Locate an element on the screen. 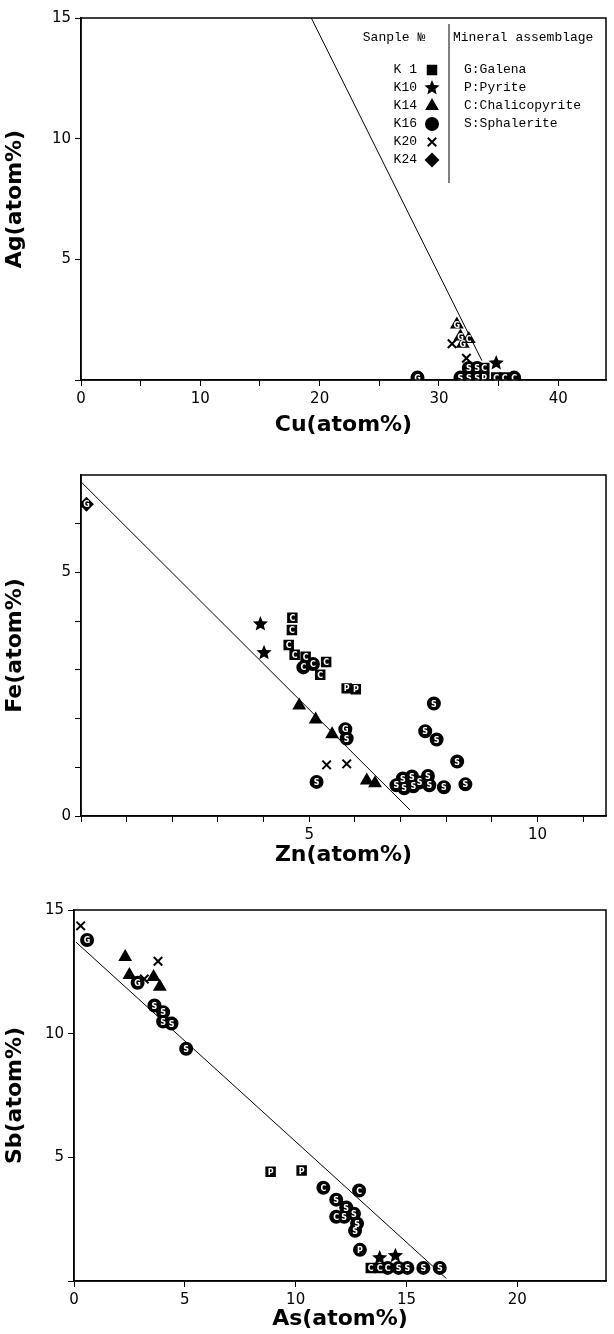 Image resolution: width=614 pixels, height=1334 pixels. annotation: S:Sphalerite is located at coordinates (511, 124).